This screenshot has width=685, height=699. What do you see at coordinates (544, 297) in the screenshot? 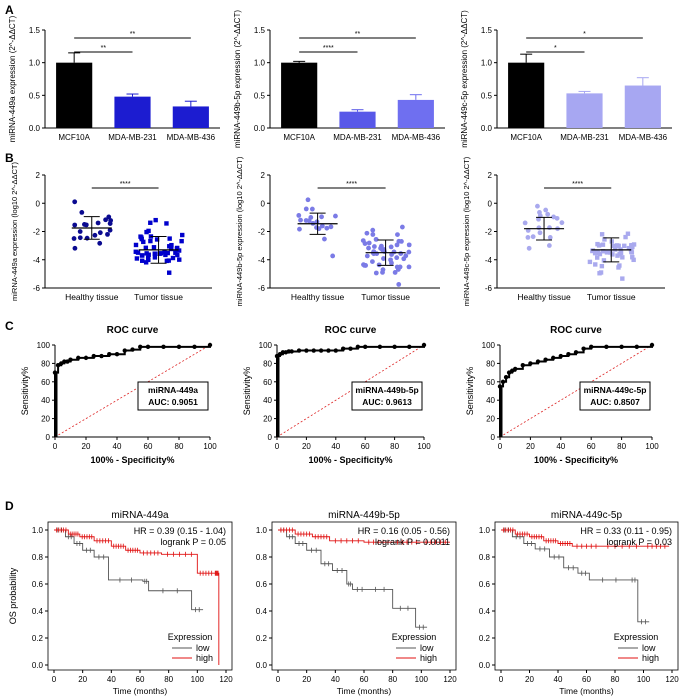
I see `x-tick-label: Healthy tissue` at bounding box center [544, 297].